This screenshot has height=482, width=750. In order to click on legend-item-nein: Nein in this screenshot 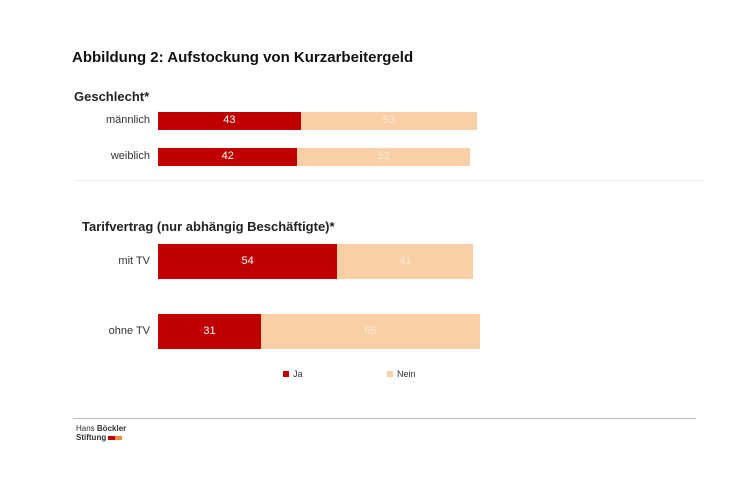, I will do `click(401, 374)`.